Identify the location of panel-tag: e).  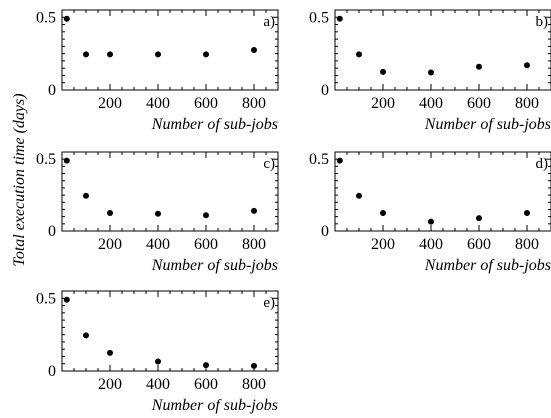
(269, 303).